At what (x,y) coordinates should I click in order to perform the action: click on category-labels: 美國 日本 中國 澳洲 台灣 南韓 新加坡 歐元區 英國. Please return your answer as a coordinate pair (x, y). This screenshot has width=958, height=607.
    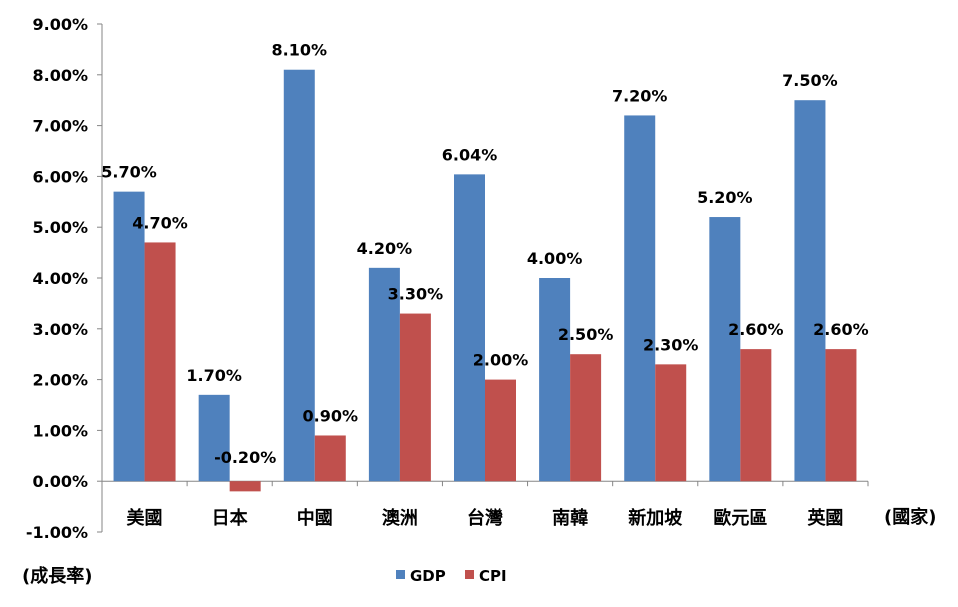
    Looking at the image, I should click on (485, 518).